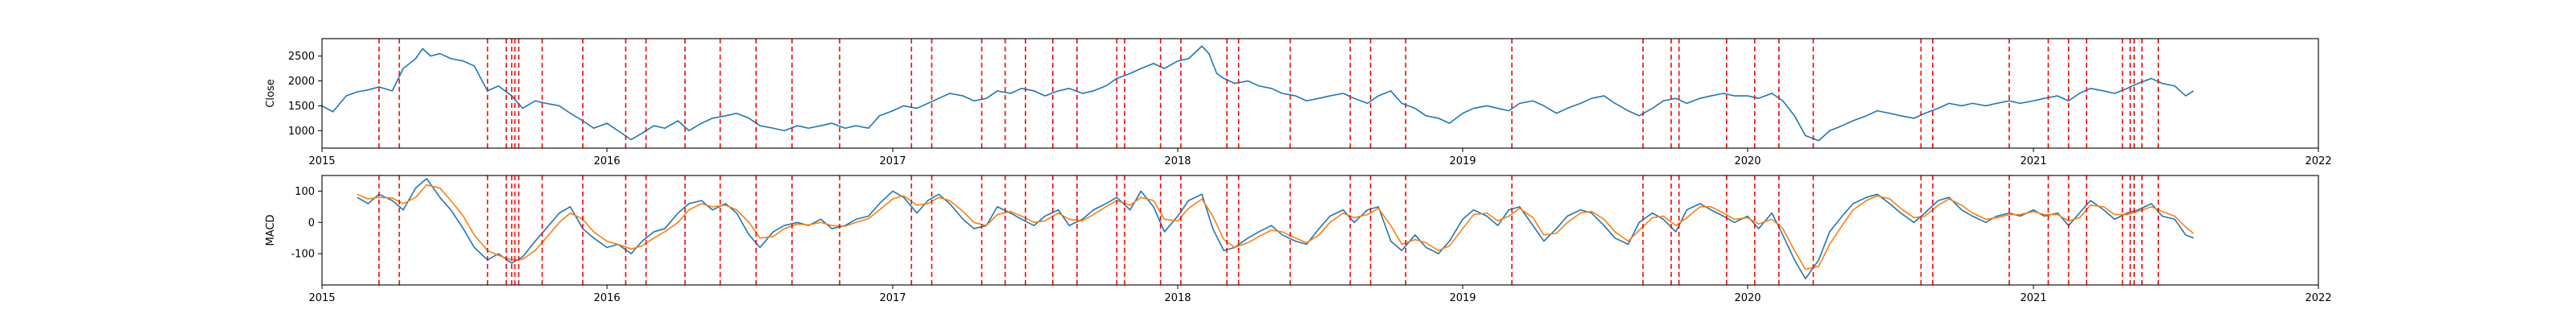 This screenshot has width=2576, height=322. I want to click on close-x-tick-label: 2015, so click(321, 161).